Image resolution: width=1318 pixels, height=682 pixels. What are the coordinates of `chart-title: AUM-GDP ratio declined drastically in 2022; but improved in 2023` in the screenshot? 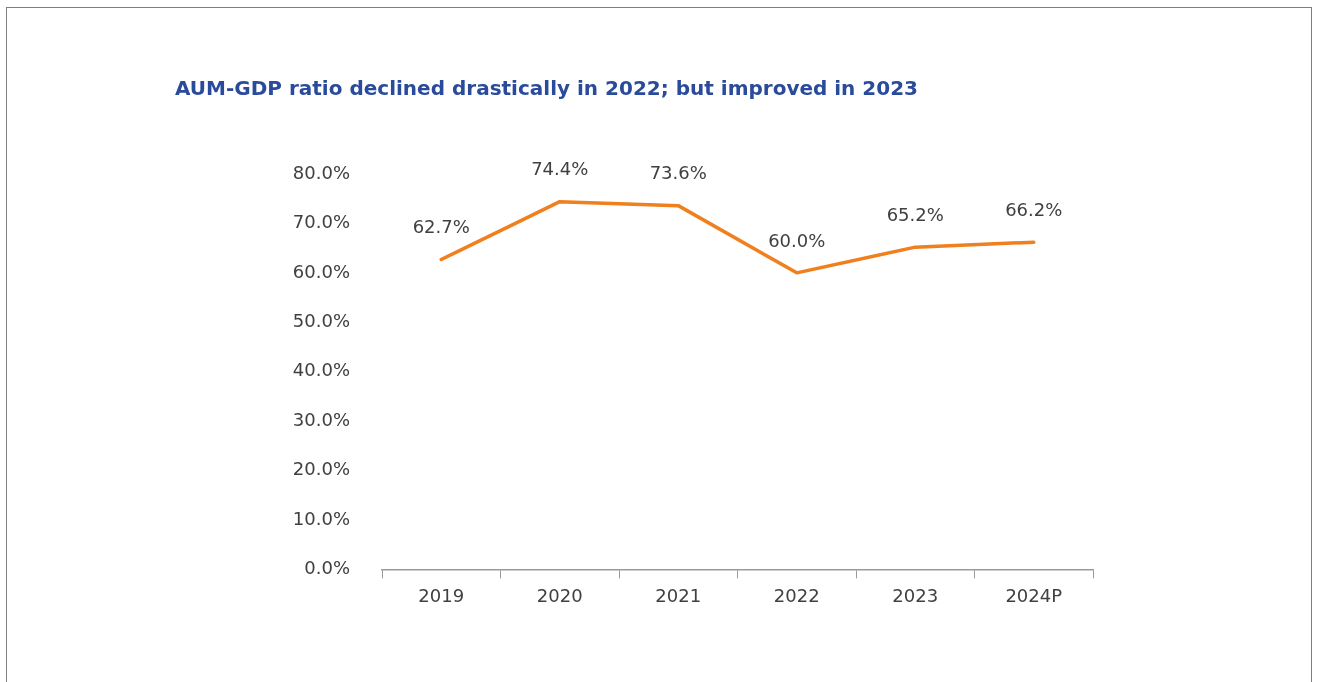 It's located at (546, 88).